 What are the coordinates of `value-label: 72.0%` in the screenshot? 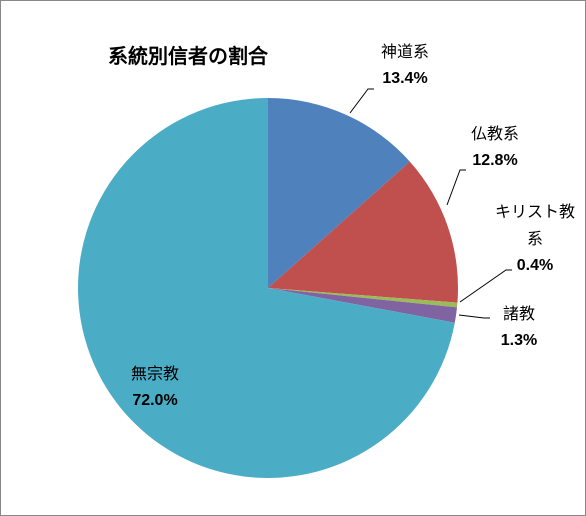 It's located at (155, 400).